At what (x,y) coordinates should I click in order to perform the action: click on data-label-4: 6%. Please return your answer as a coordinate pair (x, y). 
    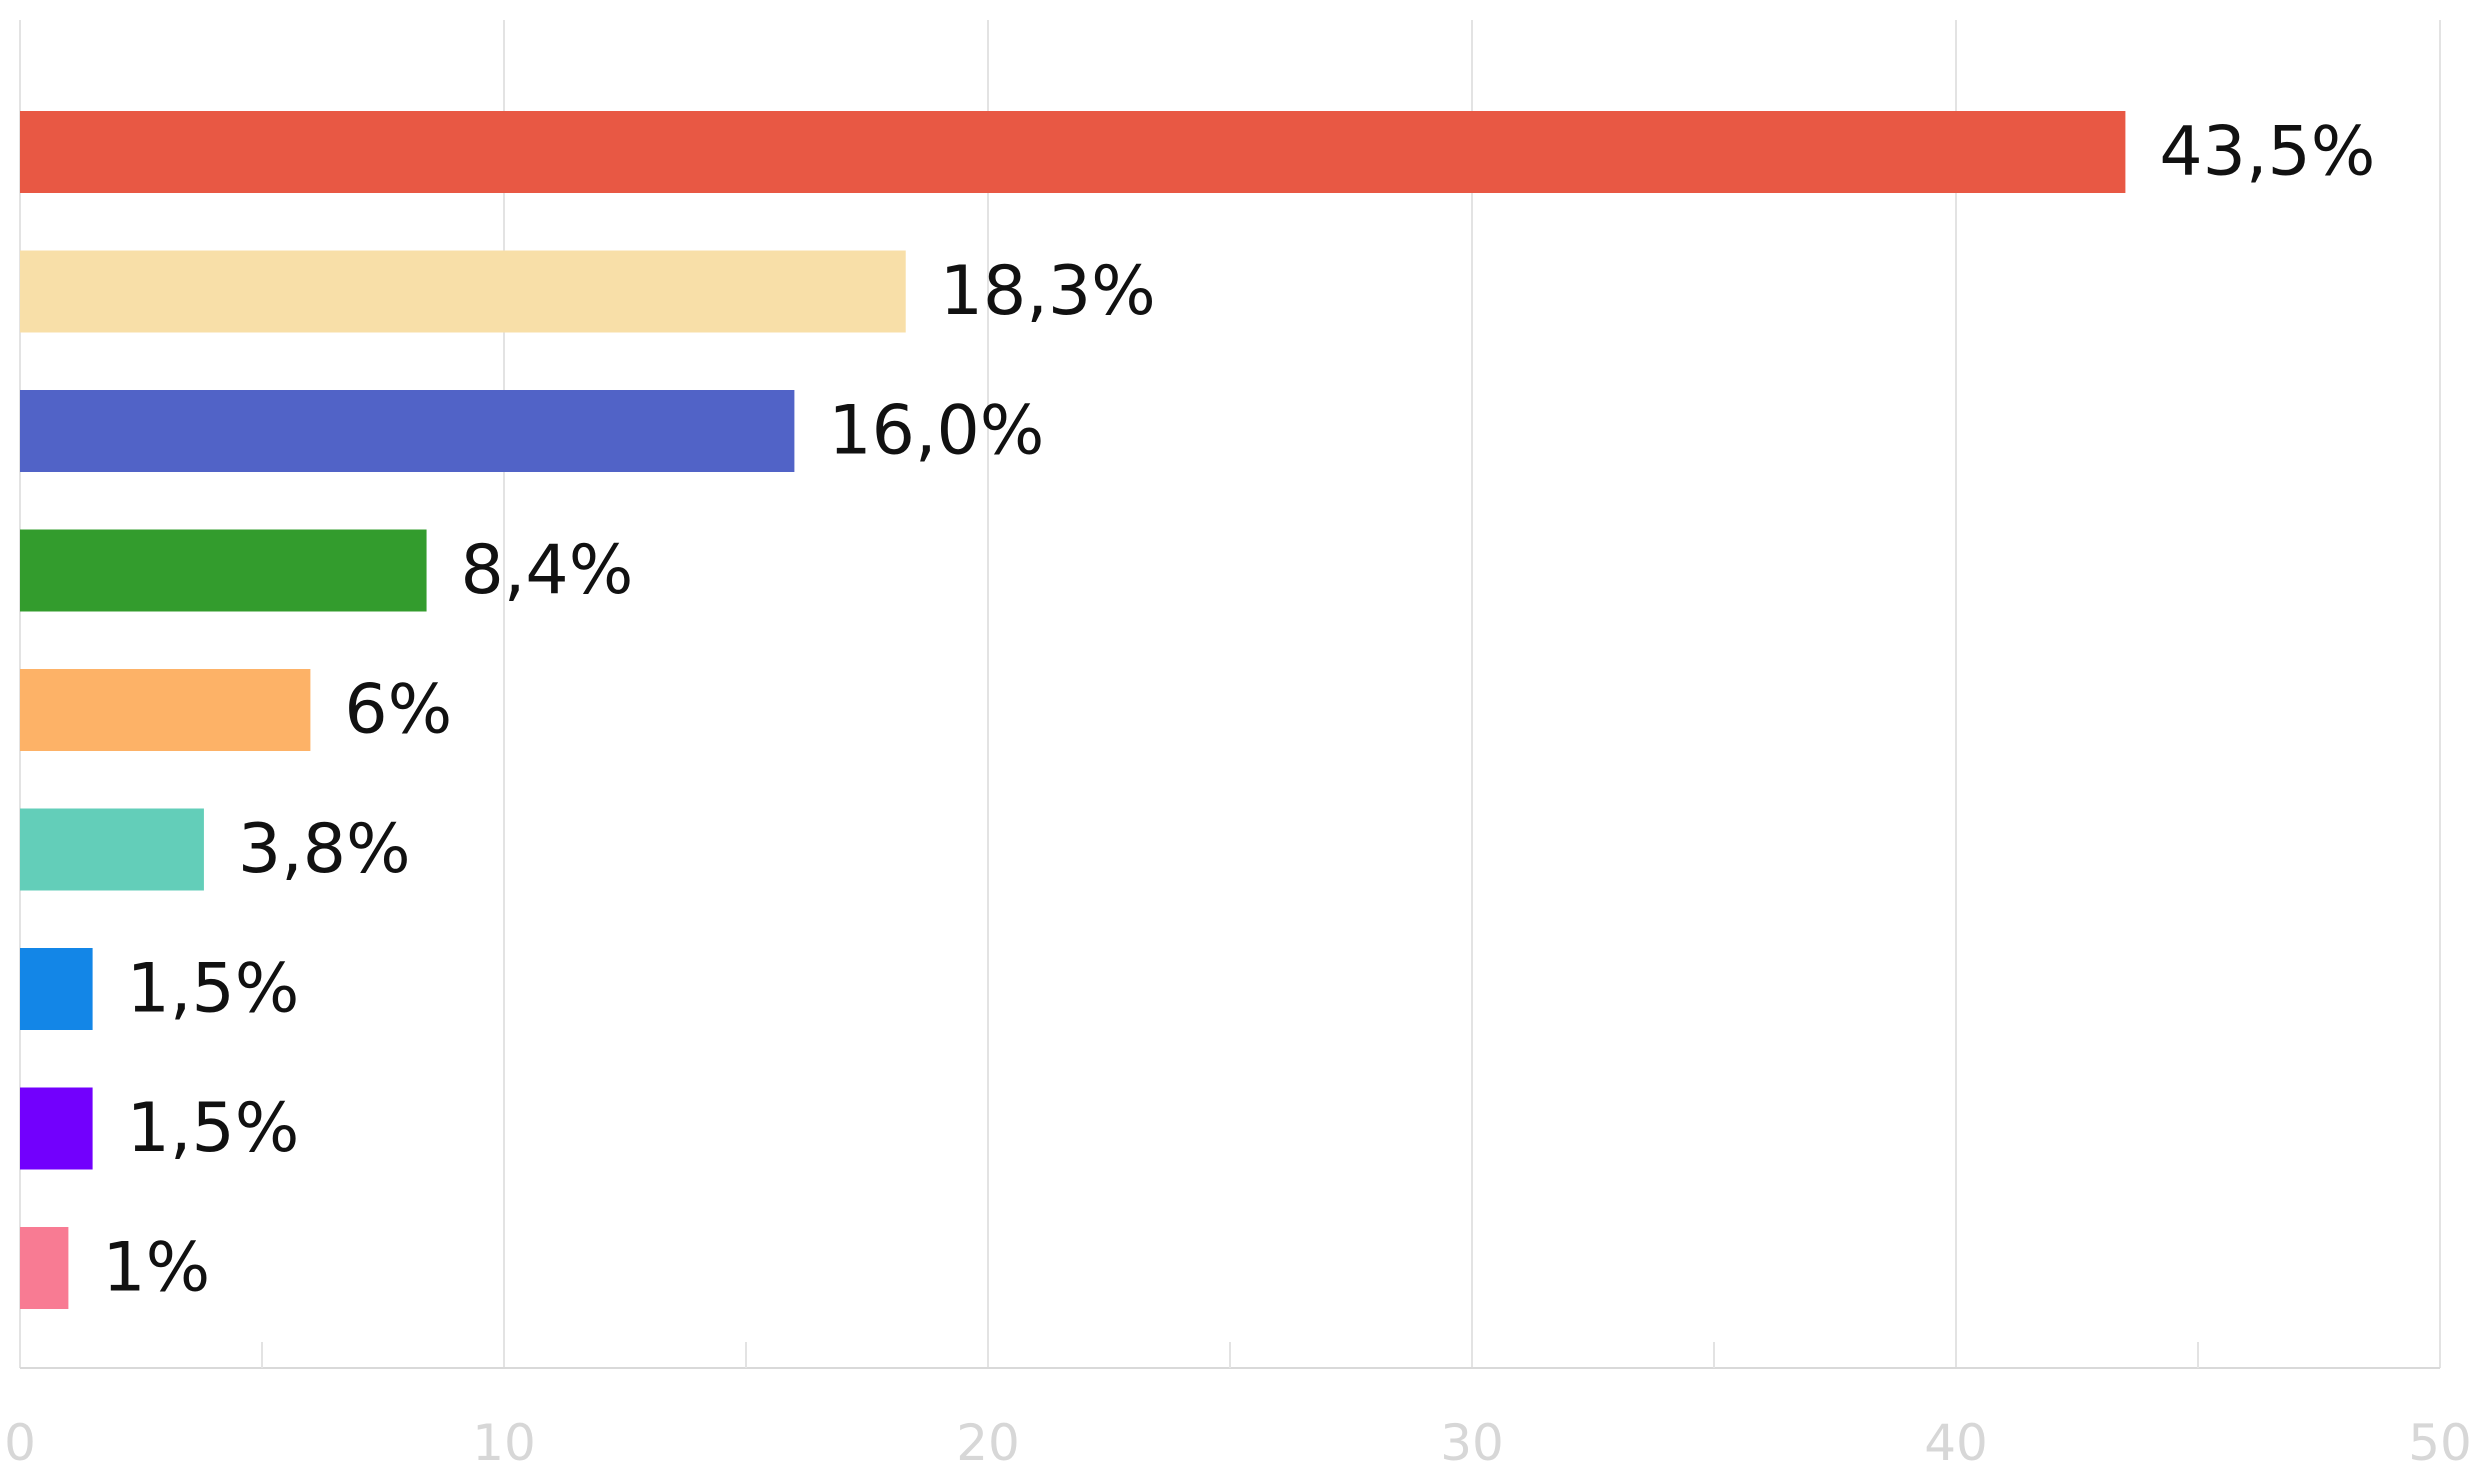
    Looking at the image, I should click on (398, 710).